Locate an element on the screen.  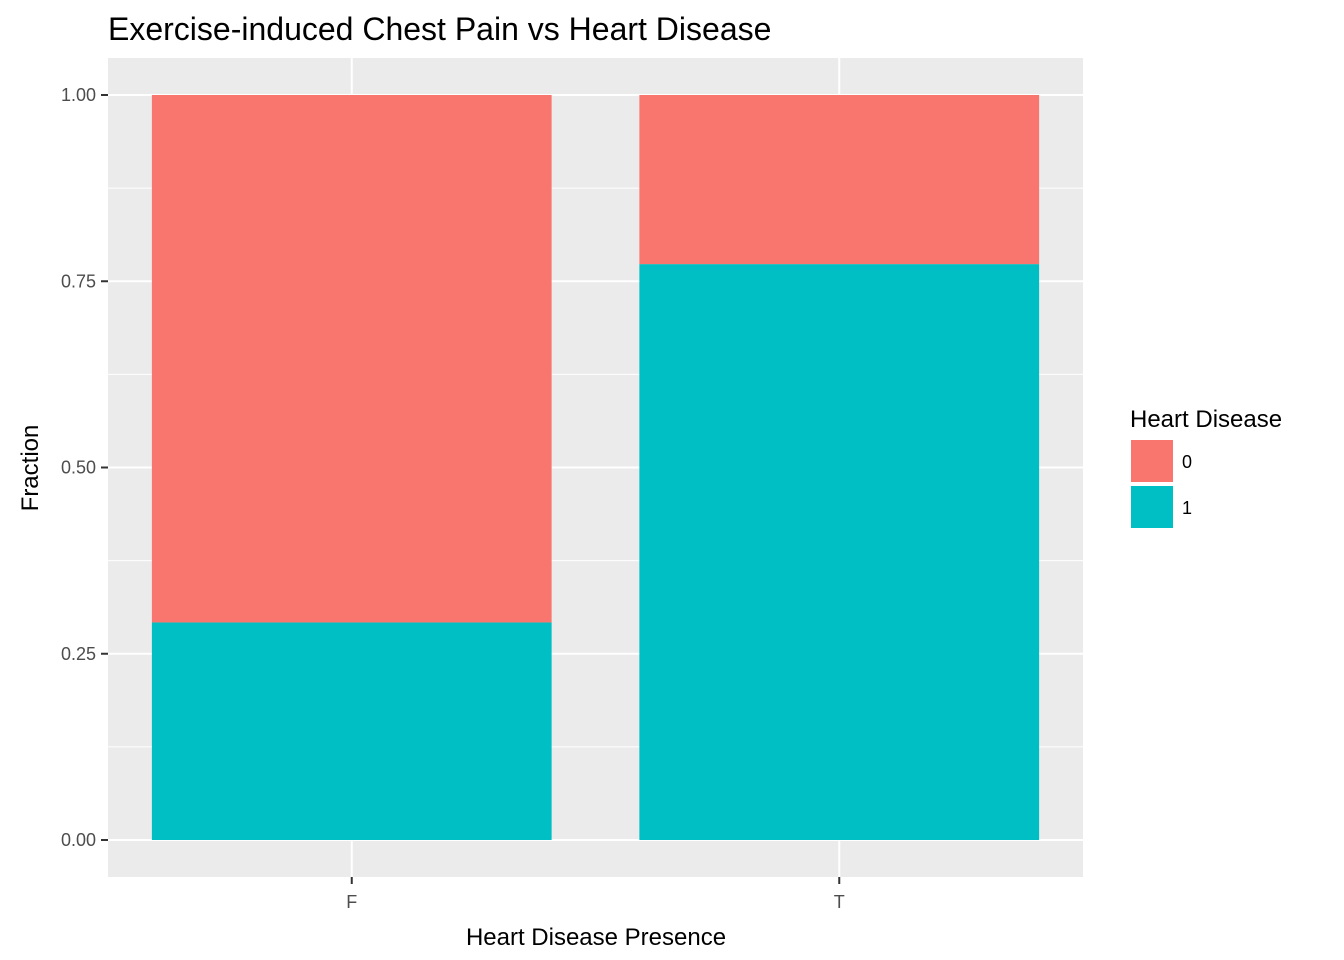
y-axis-title: Fraction is located at coordinates (30, 468).